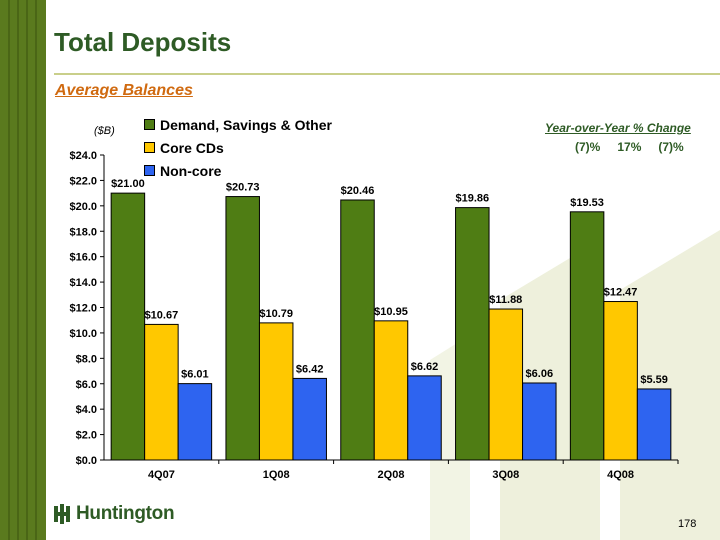  What do you see at coordinates (125, 513) in the screenshot?
I see `logo-text: Huntington` at bounding box center [125, 513].